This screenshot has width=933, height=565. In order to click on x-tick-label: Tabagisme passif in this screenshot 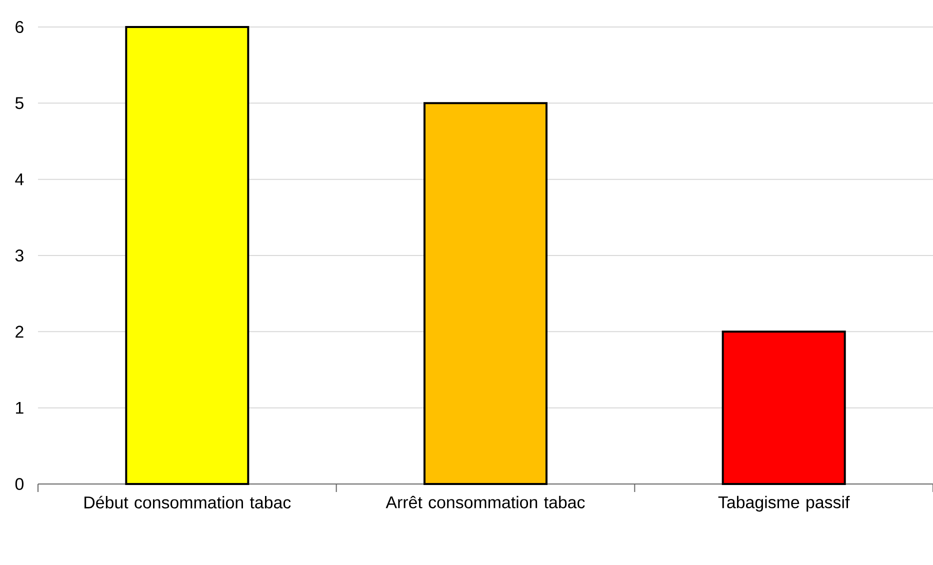, I will do `click(784, 504)`.